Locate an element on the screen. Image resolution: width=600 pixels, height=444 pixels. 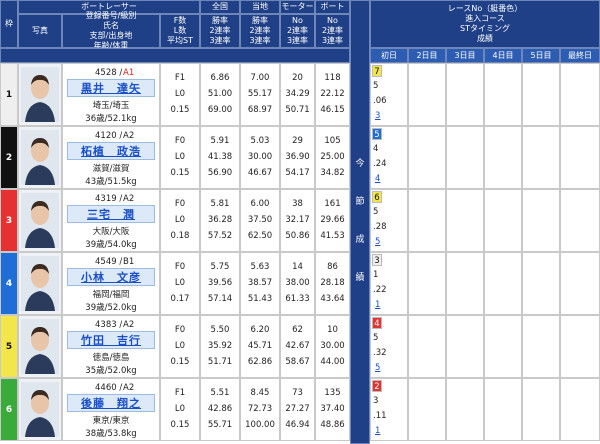
blank-header is located at coordinates (175, 55).